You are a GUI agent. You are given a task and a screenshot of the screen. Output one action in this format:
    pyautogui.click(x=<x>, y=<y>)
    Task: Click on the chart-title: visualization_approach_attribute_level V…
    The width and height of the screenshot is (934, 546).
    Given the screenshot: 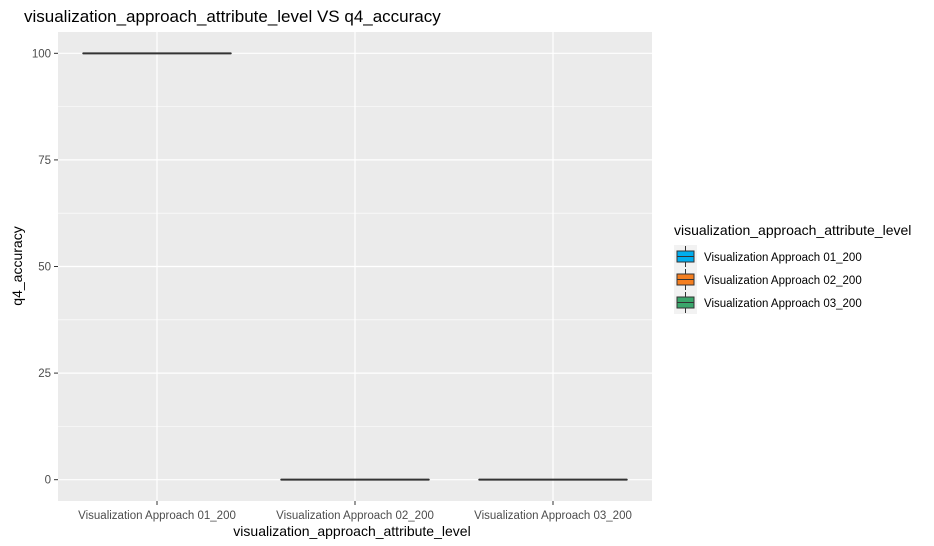 What is the action you would take?
    pyautogui.click(x=232, y=16)
    